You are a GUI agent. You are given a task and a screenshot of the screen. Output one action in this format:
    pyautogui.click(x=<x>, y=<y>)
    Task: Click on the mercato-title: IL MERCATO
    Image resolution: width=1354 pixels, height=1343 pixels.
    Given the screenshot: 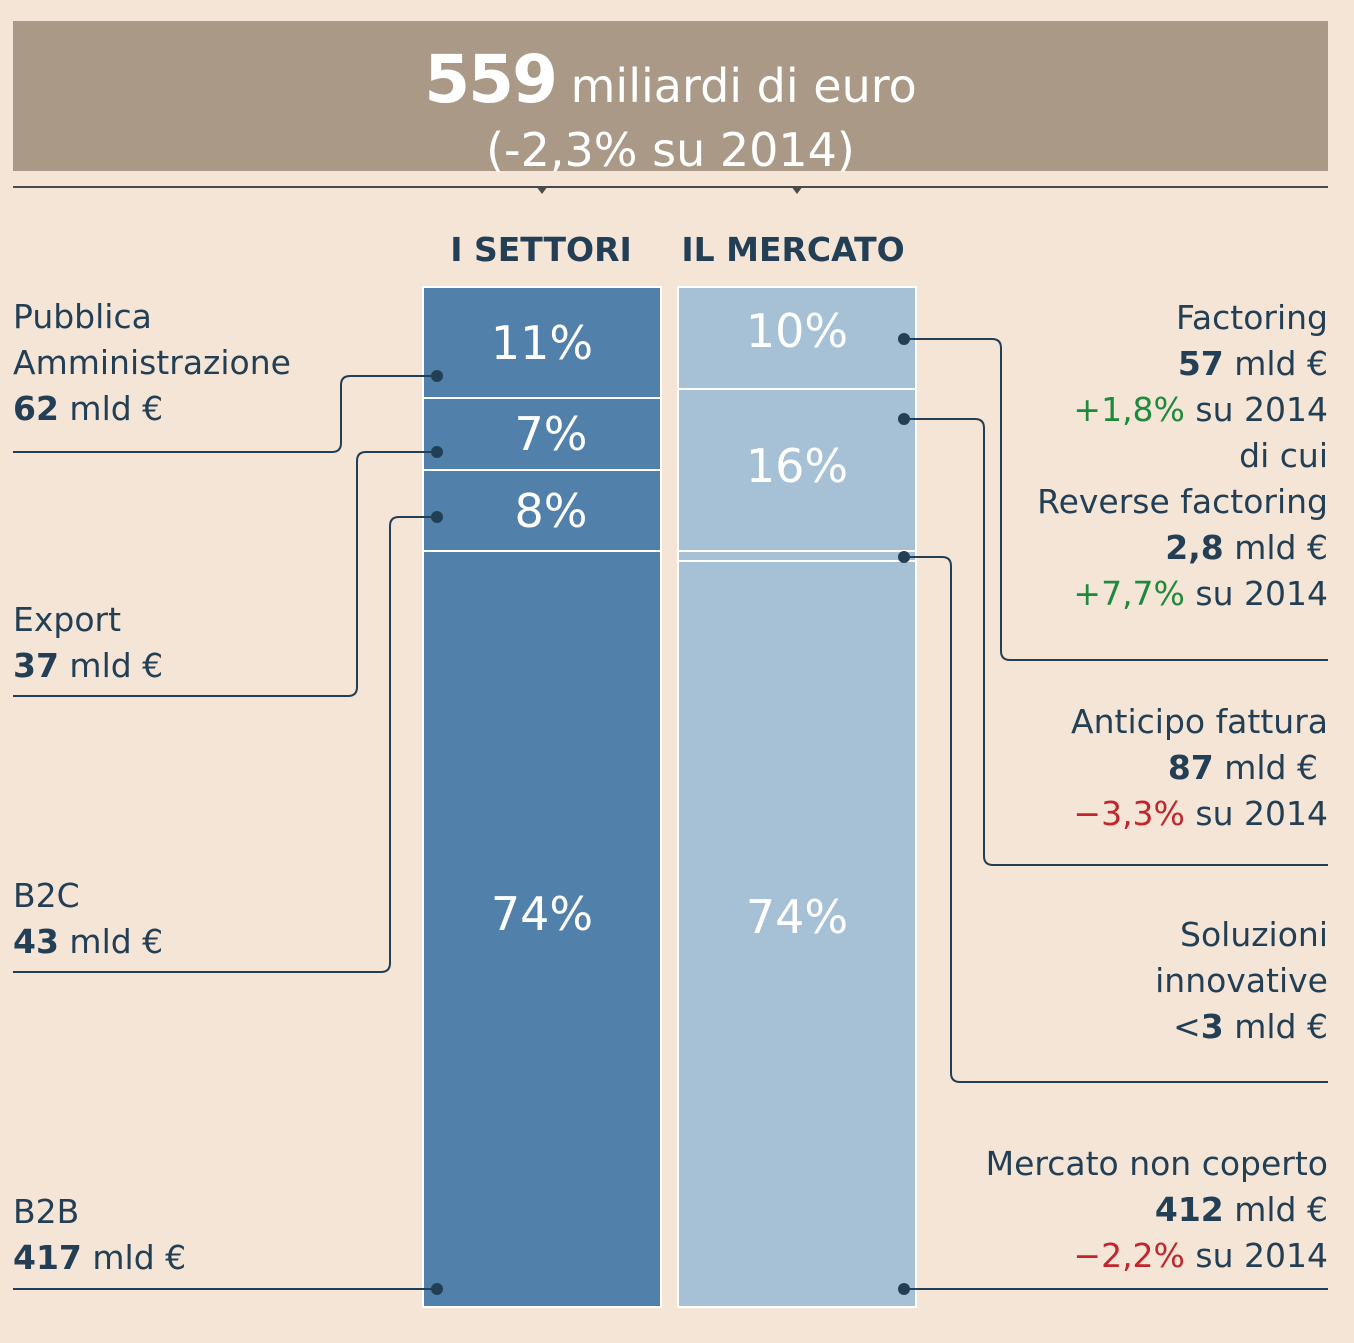 What is the action you would take?
    pyautogui.click(x=793, y=249)
    